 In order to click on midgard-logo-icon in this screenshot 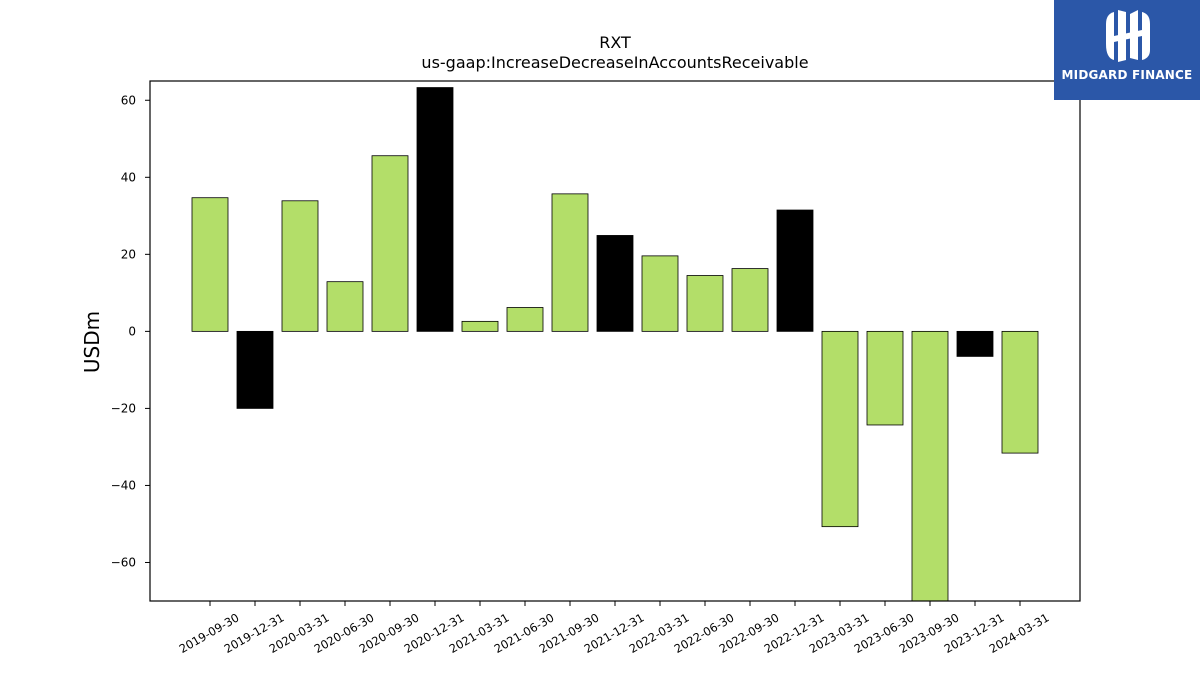, I will do `click(1128, 36)`.